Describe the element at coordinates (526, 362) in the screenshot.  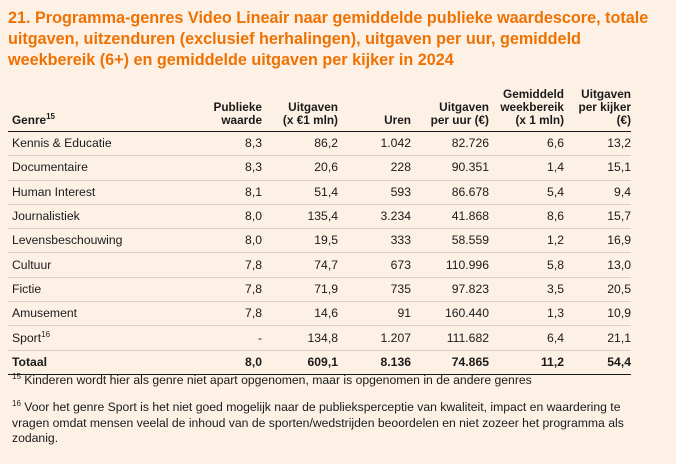
I see `total-weekbereik: 11,2` at that location.